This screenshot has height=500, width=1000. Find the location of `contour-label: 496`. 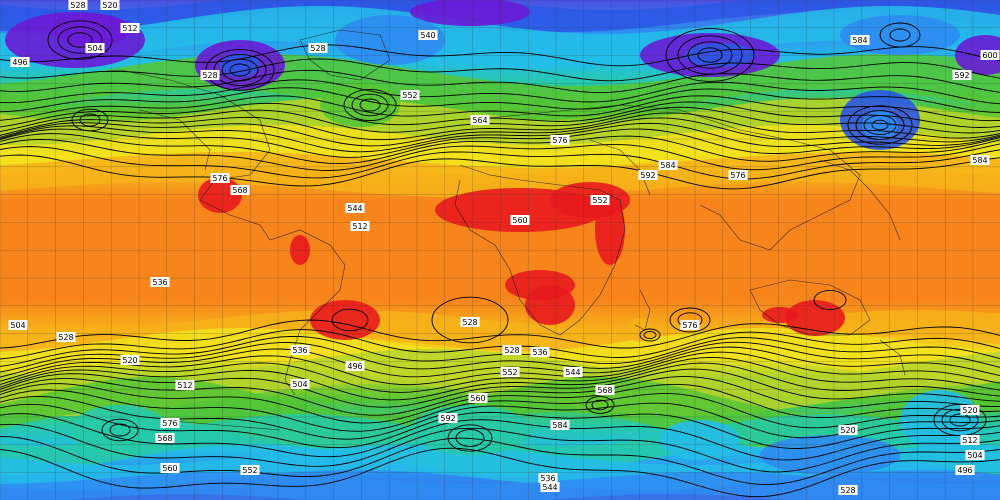

contour-label: 496 is located at coordinates (965, 470).